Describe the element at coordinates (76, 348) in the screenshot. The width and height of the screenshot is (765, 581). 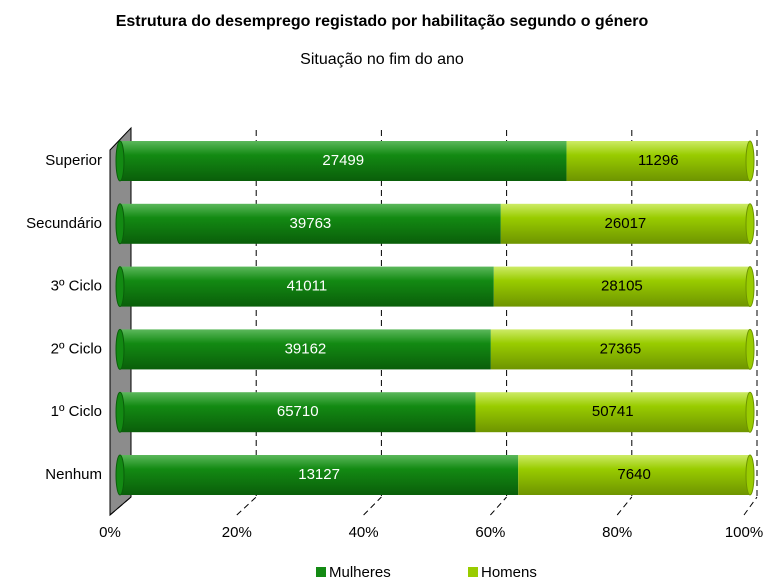
I see `y-tick-label: 2º Ciclo` at that location.